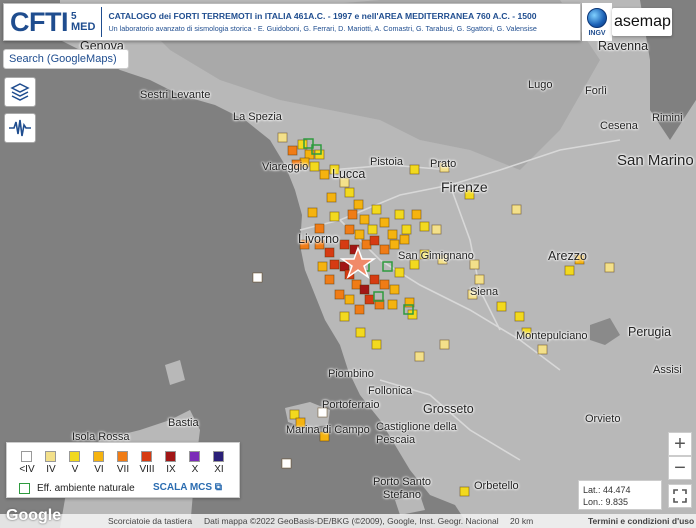 This screenshot has width=696, height=528. I want to click on search-googlemaps-button: Search (GoogleMaps), so click(66, 59).